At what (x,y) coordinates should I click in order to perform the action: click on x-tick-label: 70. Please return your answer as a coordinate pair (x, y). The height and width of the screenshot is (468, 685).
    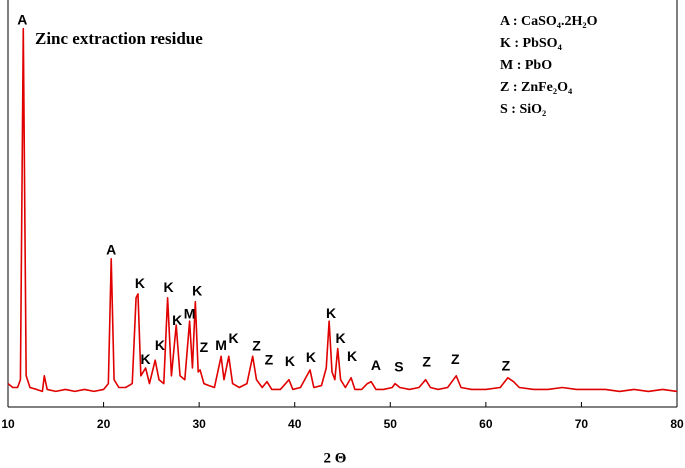
    Looking at the image, I should click on (582, 424).